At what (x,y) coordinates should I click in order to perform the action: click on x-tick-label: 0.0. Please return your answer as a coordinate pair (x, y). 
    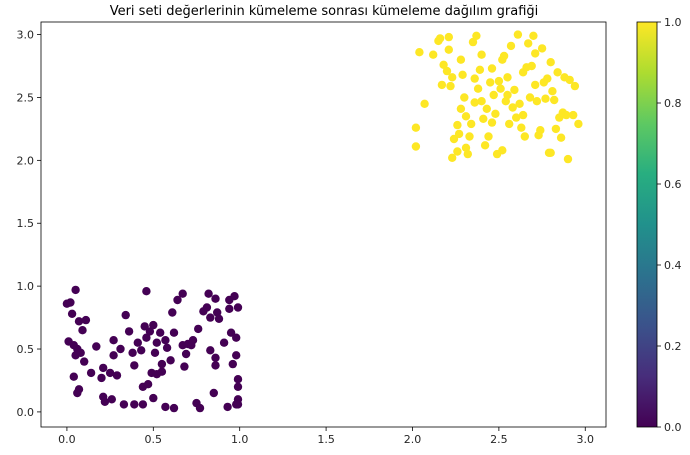
    Looking at the image, I should click on (67, 439).